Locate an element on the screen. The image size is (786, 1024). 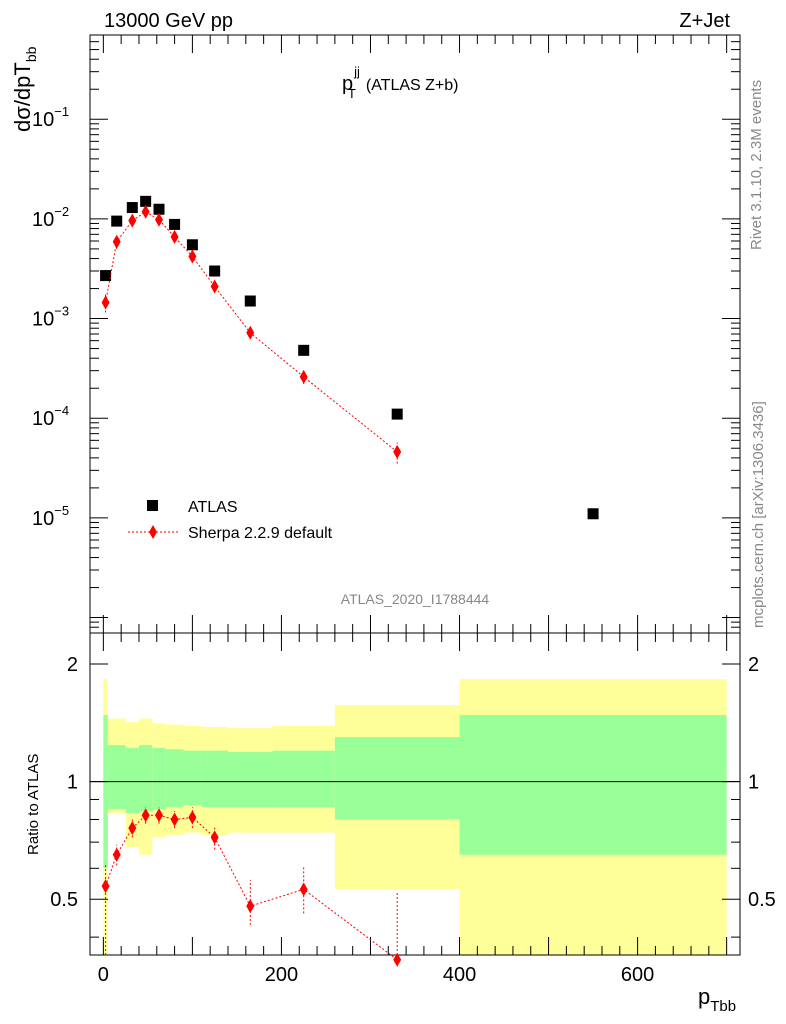
mcplots-label: mcplots.cern.ch [arXiv:1306.3436] is located at coordinates (758, 514).